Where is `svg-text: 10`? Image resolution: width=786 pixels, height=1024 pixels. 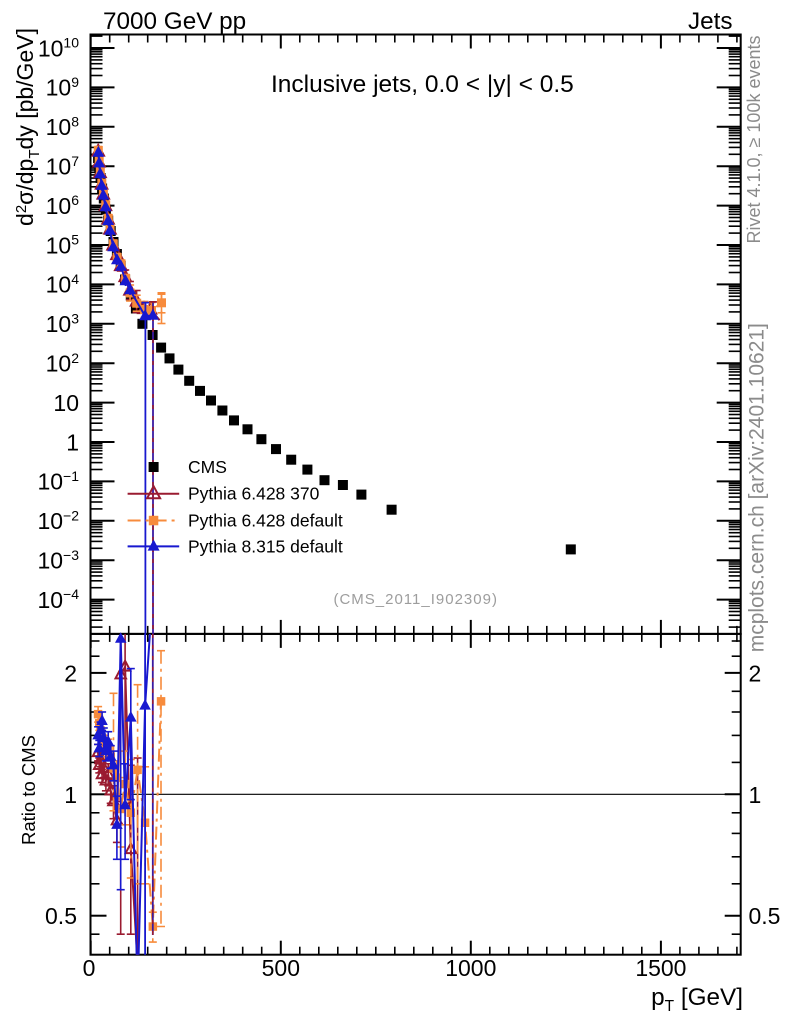
svg-text: 10 is located at coordinates (66, 403).